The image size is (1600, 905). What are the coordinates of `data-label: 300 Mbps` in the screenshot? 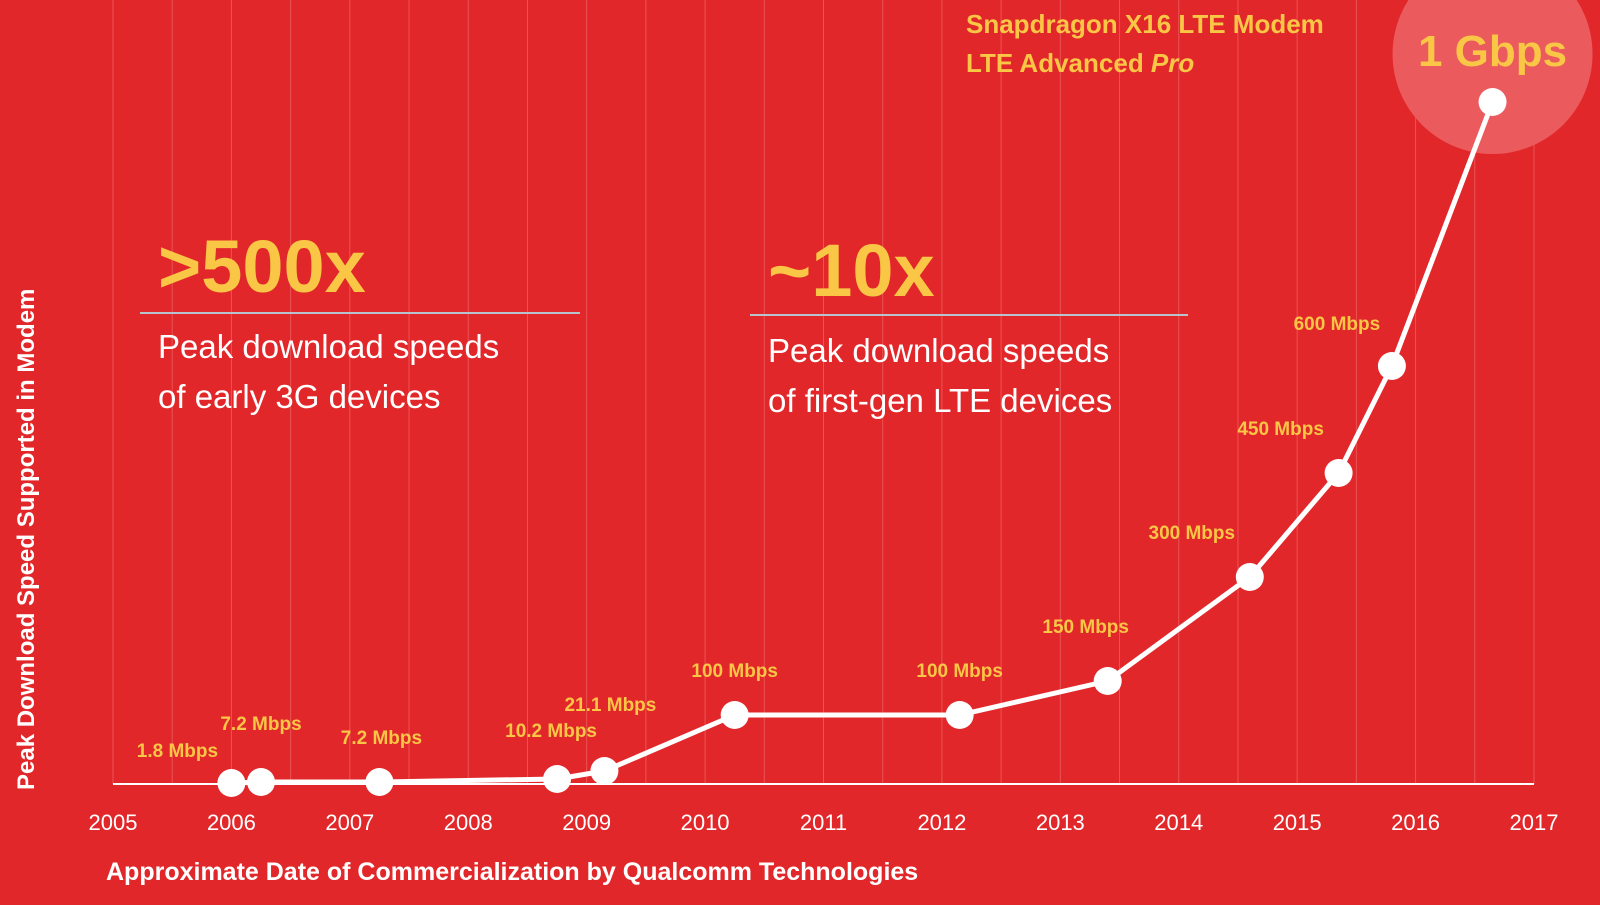 It's located at (1192, 533).